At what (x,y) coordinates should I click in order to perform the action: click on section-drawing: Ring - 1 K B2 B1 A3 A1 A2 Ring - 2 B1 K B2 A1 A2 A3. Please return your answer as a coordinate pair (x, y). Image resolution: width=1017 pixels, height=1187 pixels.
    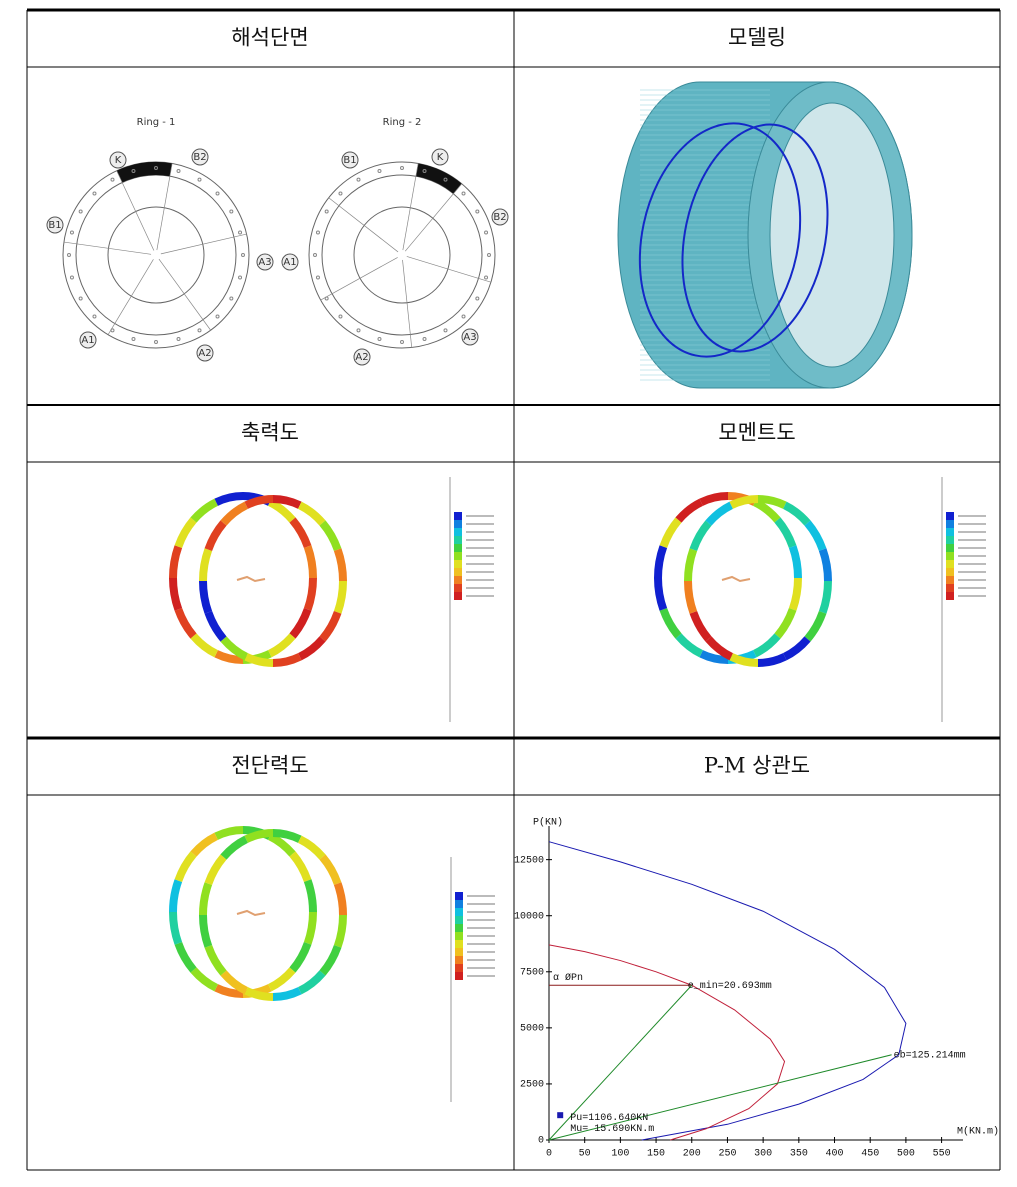
    Looking at the image, I should click on (277, 241).